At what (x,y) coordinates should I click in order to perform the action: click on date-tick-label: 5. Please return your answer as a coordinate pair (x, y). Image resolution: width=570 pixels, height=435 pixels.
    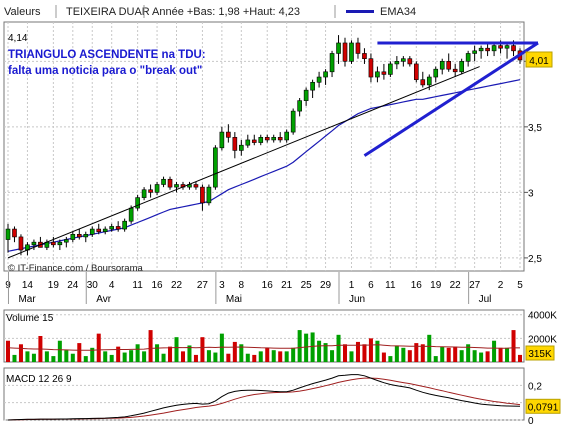
    Looking at the image, I should click on (520, 285).